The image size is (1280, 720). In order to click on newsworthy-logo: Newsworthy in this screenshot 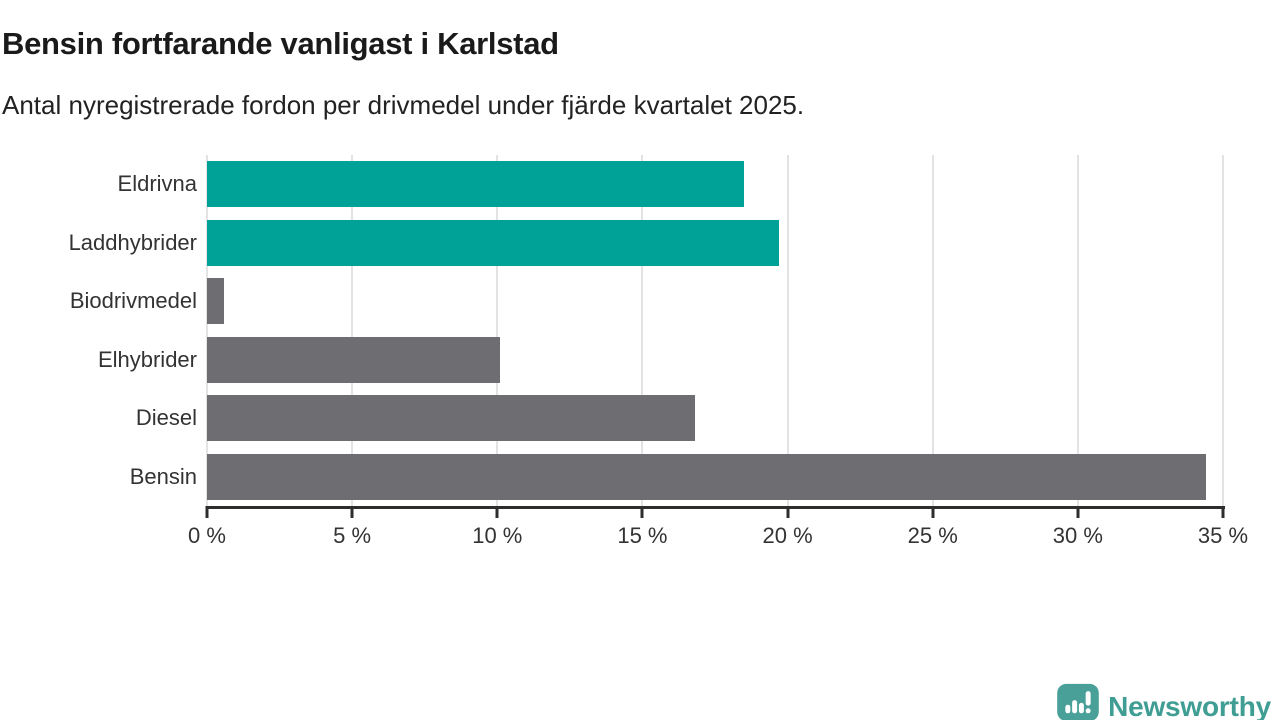, I will do `click(1163, 701)`.